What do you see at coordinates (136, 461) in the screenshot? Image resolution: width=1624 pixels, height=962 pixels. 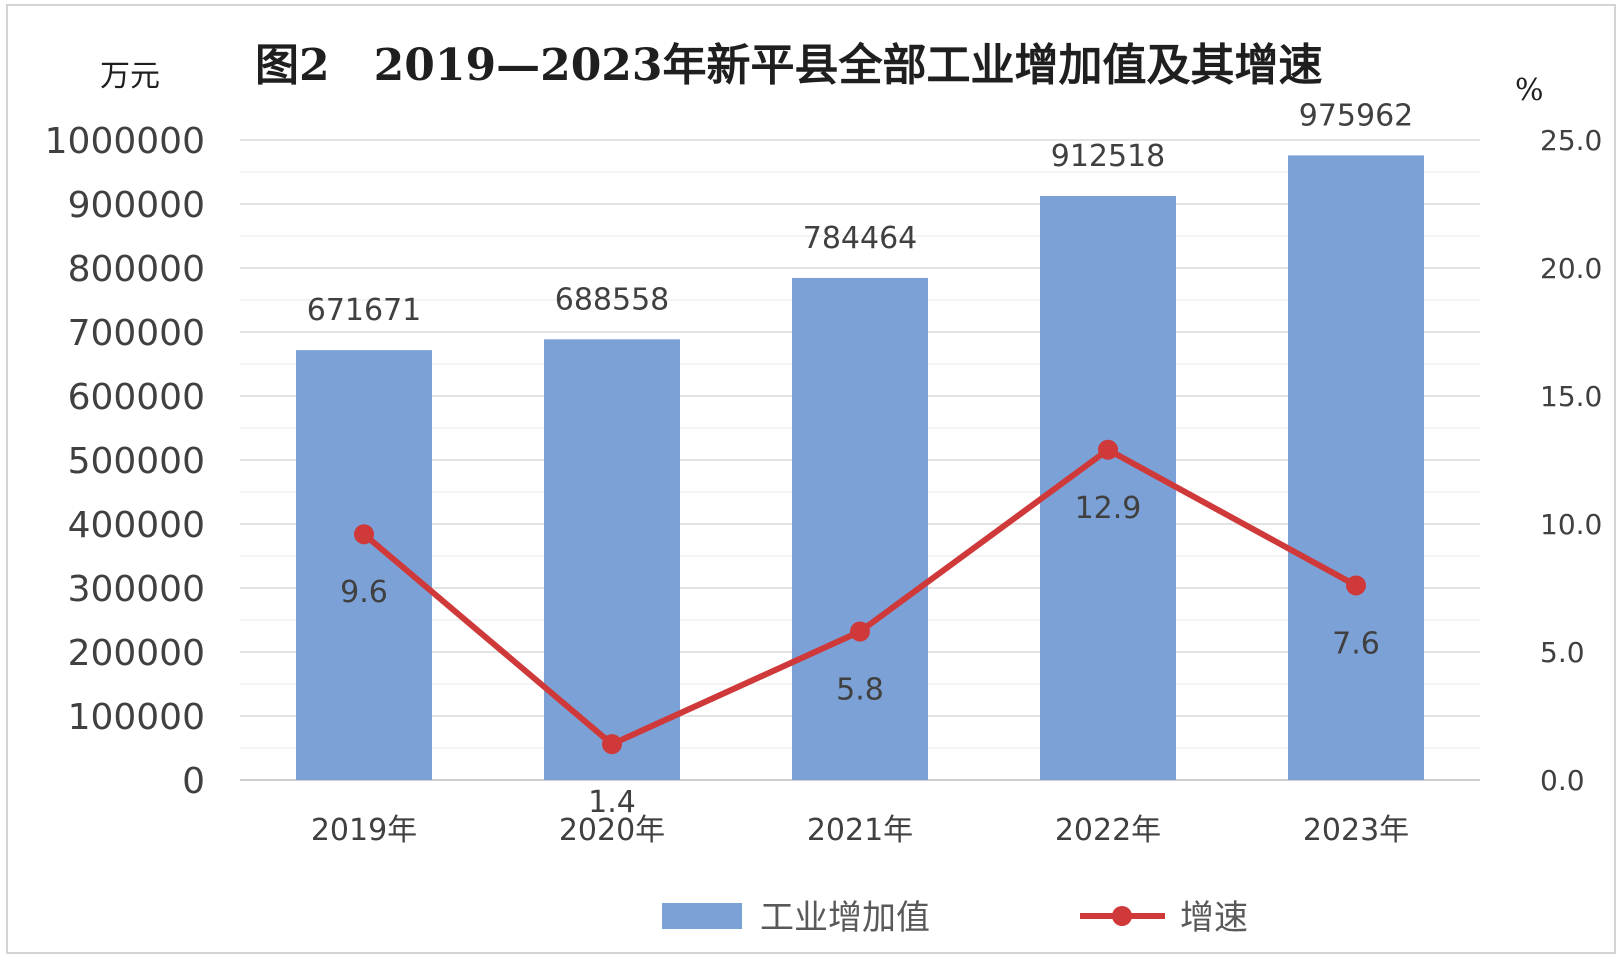 I see `left-y-tick-label: 500000` at bounding box center [136, 461].